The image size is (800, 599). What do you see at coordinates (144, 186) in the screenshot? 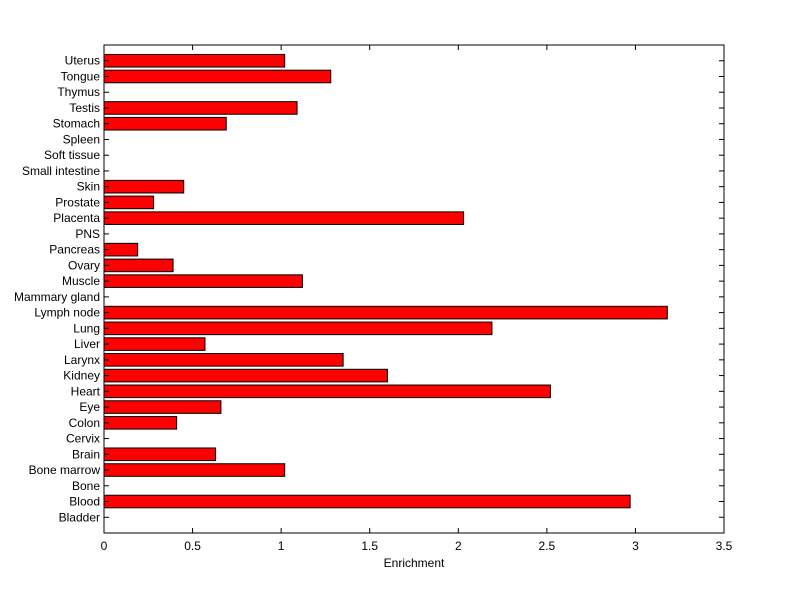
I see `bar-skin` at bounding box center [144, 186].